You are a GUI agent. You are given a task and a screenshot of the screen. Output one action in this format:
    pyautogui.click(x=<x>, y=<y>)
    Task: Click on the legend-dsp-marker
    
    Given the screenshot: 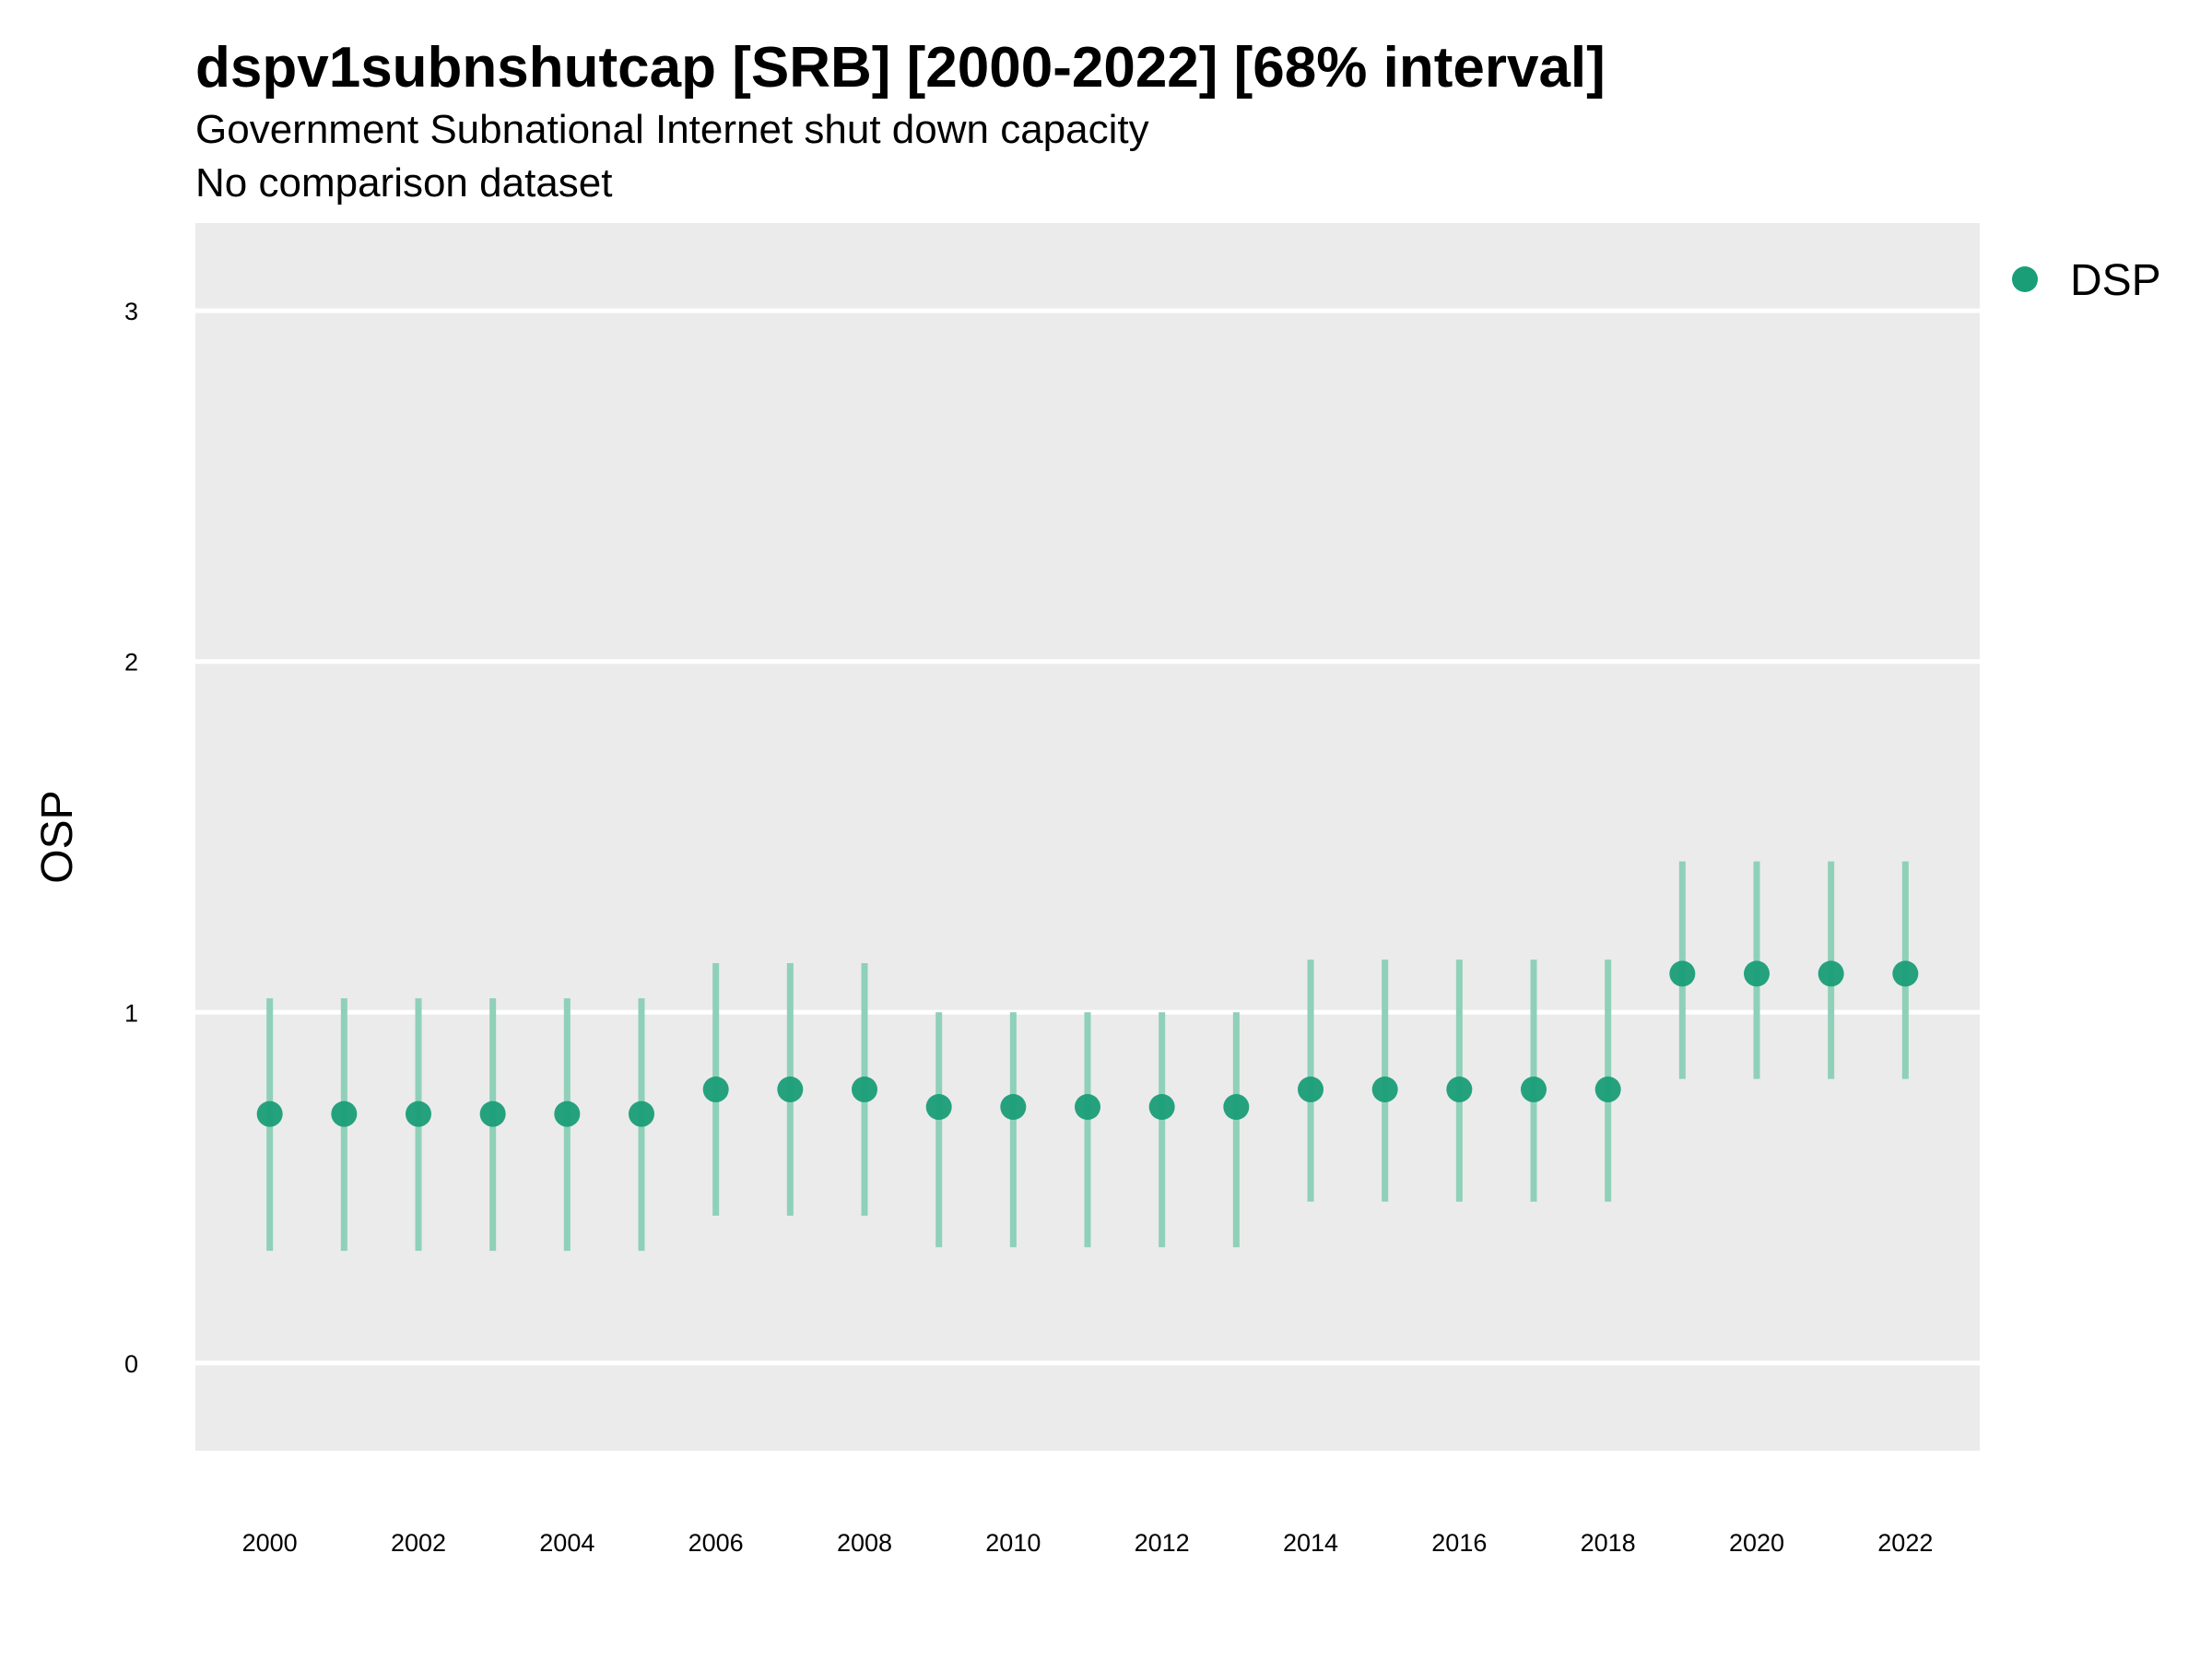 What is the action you would take?
    pyautogui.click(x=2025, y=279)
    